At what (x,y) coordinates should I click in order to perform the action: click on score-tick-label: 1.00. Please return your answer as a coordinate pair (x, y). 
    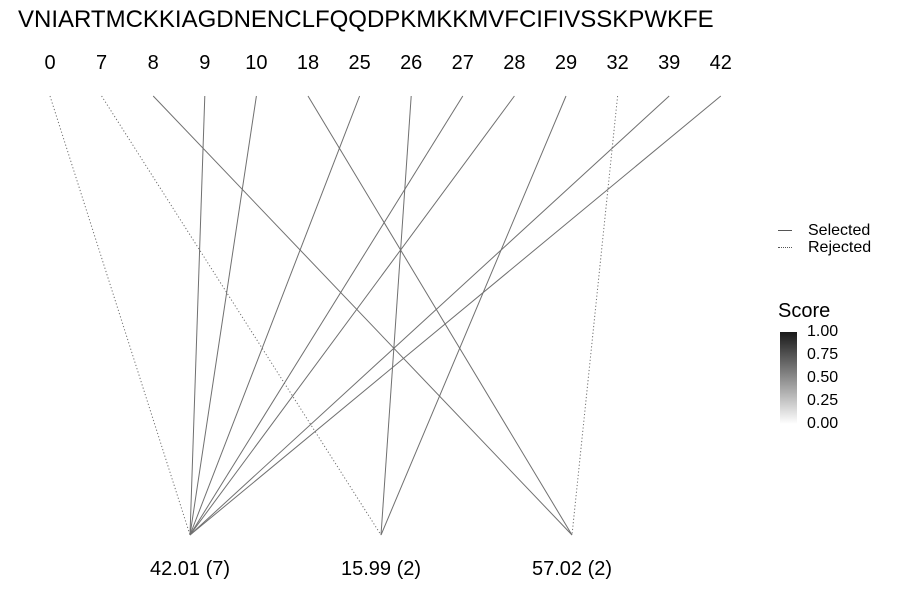
    Looking at the image, I should click on (823, 331).